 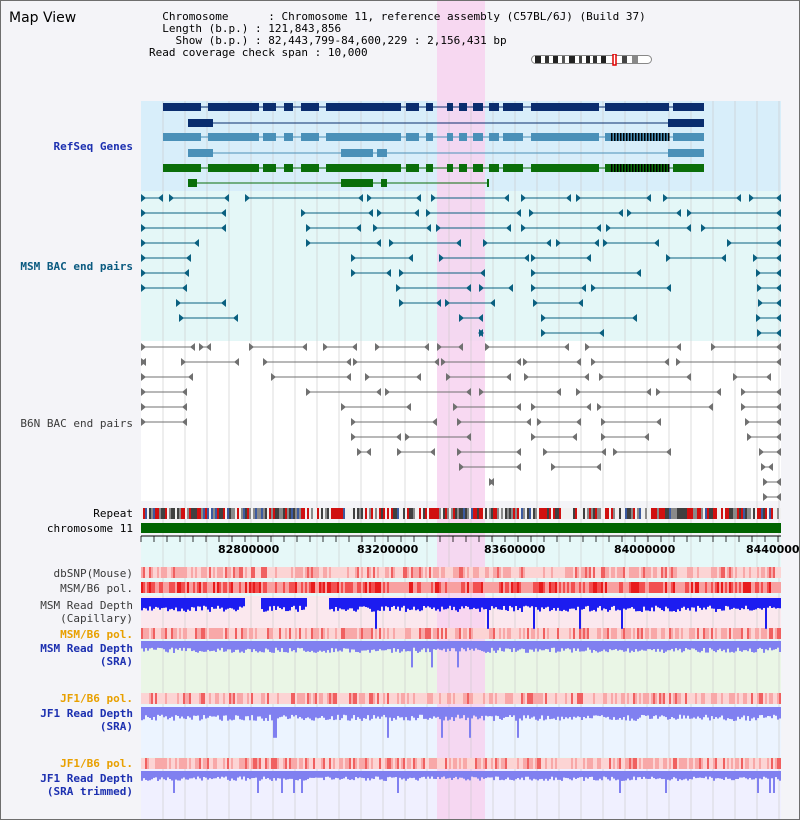 What do you see at coordinates (288, 168) in the screenshot?
I see `gene-exon` at bounding box center [288, 168].